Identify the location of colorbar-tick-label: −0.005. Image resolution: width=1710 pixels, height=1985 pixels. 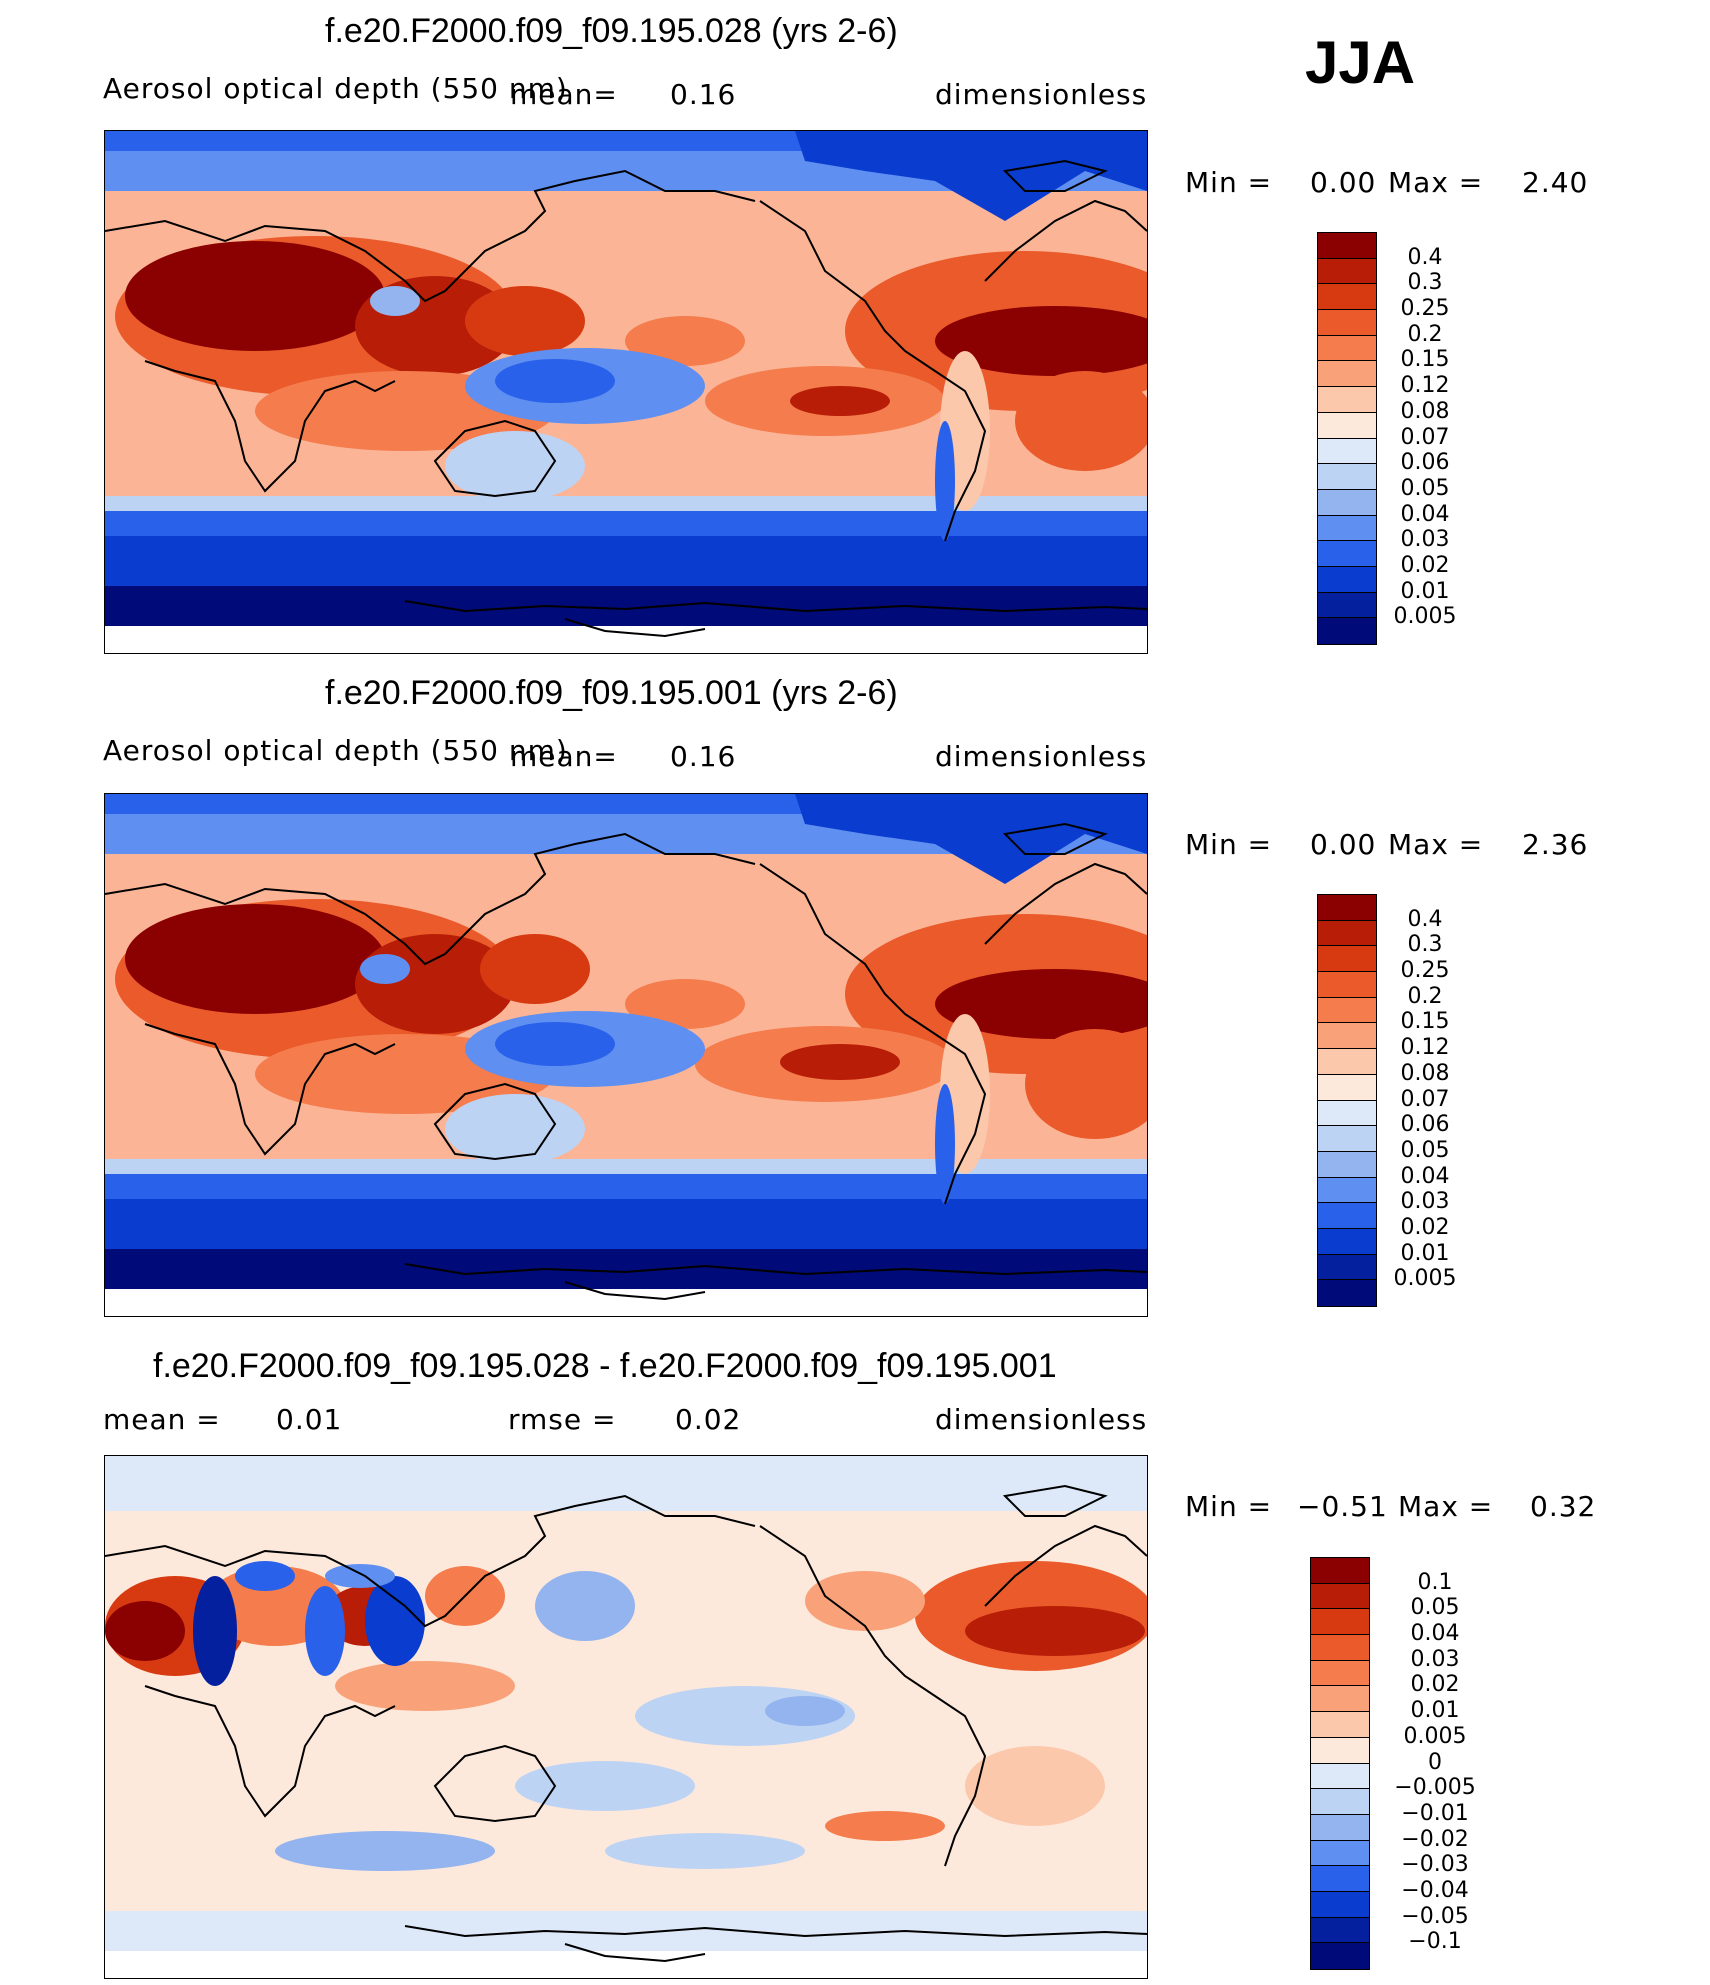
(1435, 1788).